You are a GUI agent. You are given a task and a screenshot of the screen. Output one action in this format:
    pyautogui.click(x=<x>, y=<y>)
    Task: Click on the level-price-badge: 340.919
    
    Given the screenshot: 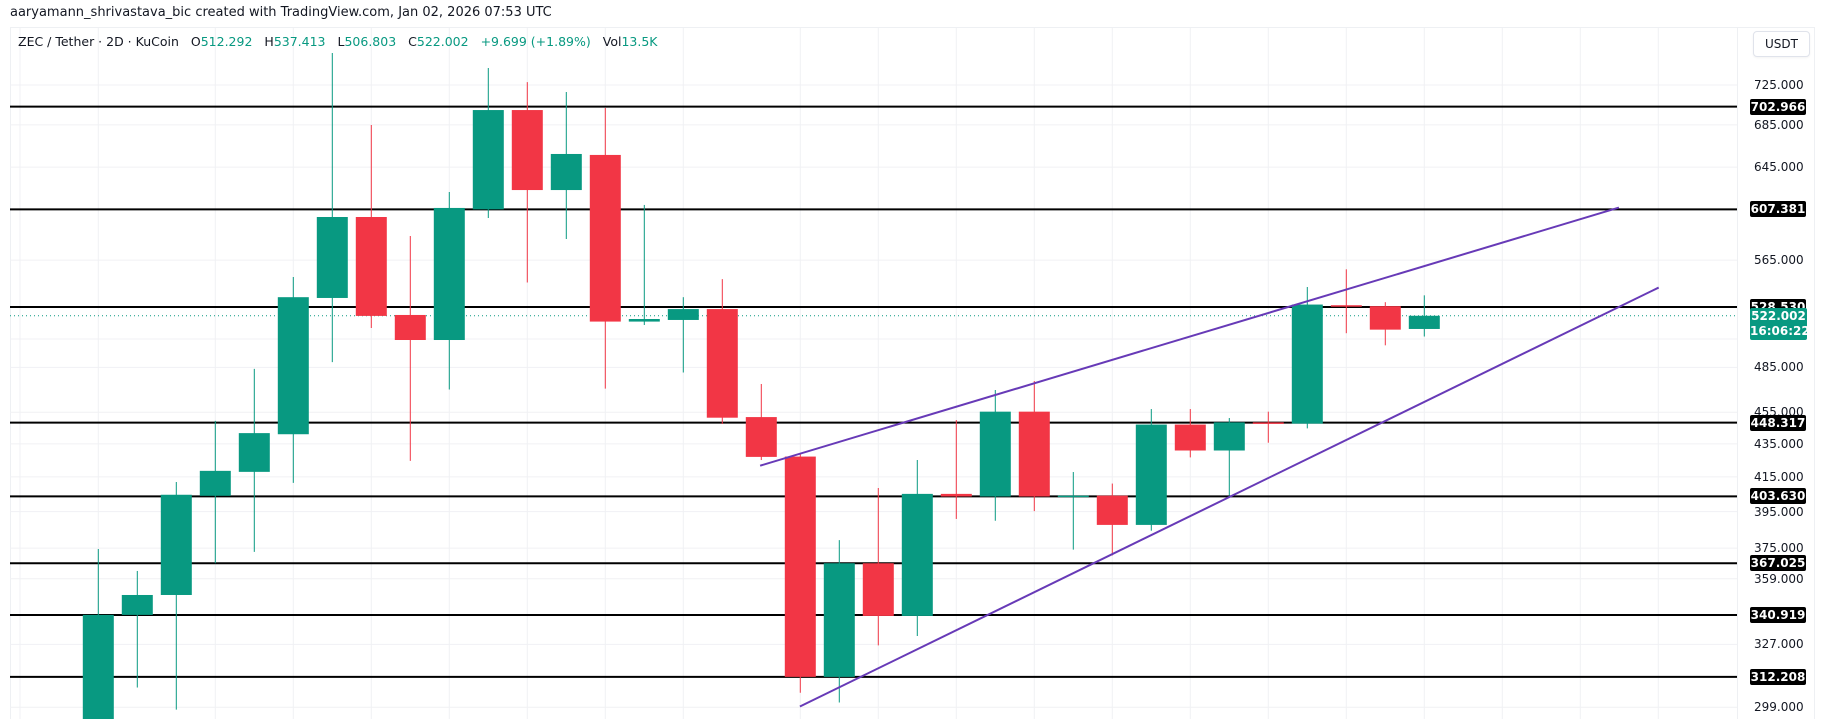 What is the action you would take?
    pyautogui.click(x=1778, y=615)
    